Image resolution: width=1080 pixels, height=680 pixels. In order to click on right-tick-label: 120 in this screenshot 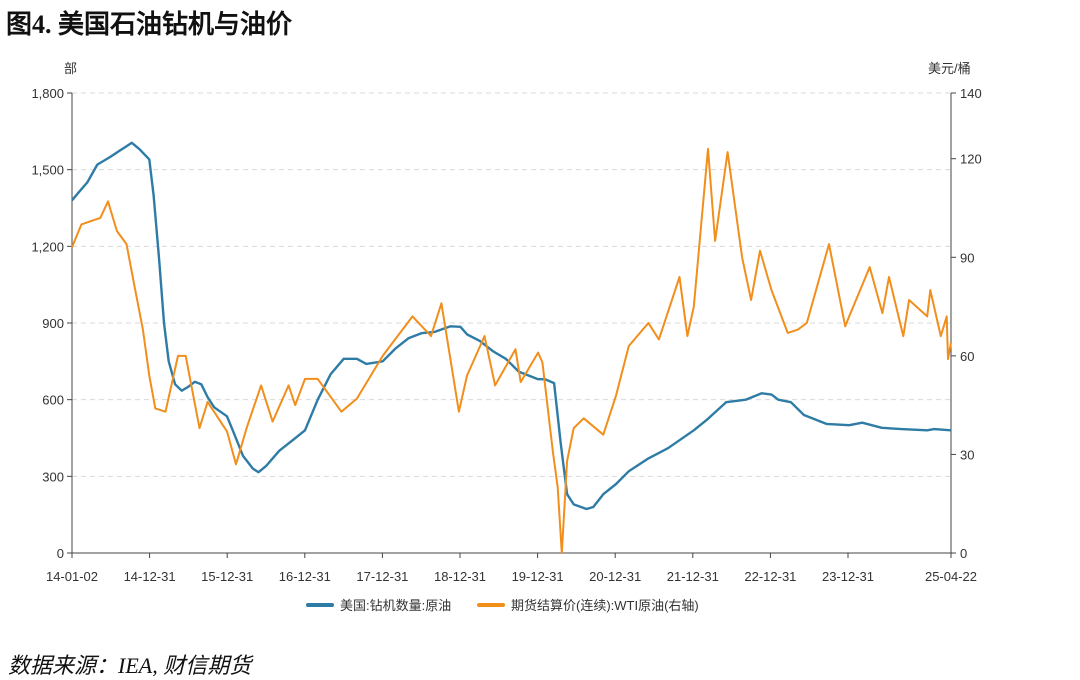, I will do `click(971, 159)`.